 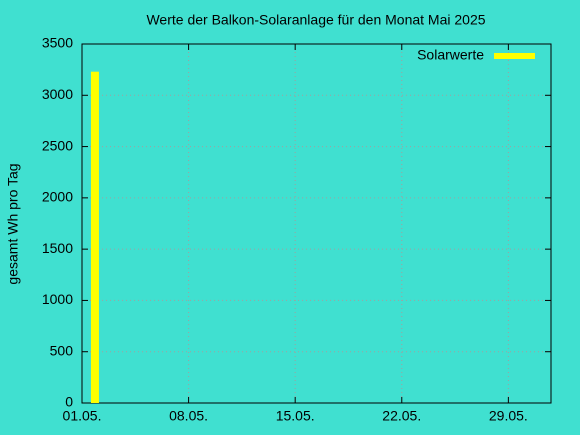 What do you see at coordinates (13, 223) in the screenshot?
I see `y-axis-label: gesamt Wh pro Tag` at bounding box center [13, 223].